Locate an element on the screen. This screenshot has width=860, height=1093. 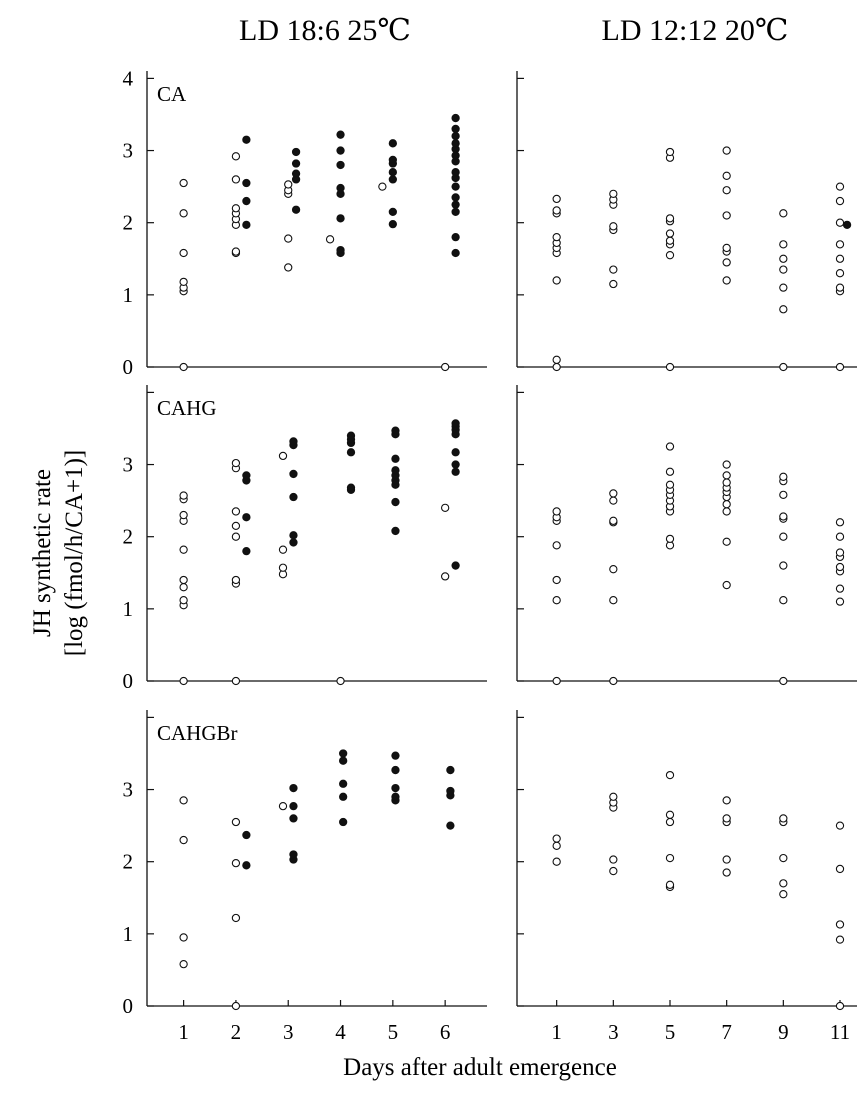
y-tick-label: 0 is located at coordinates (128, 367).